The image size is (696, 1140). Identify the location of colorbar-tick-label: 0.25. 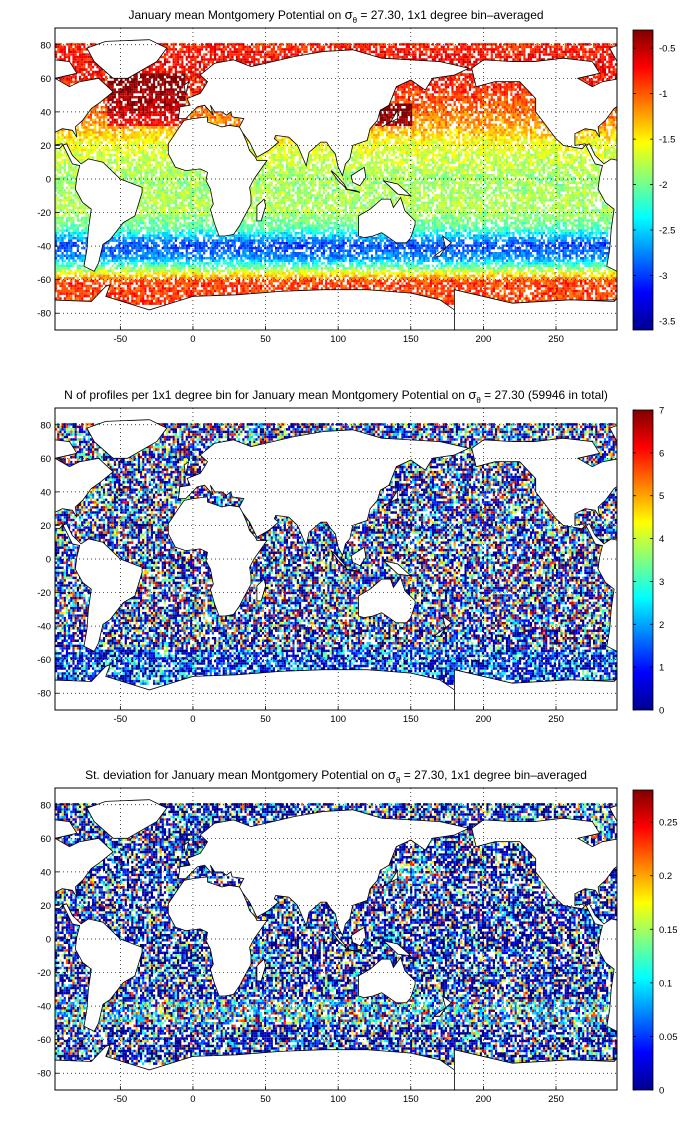
(668, 823).